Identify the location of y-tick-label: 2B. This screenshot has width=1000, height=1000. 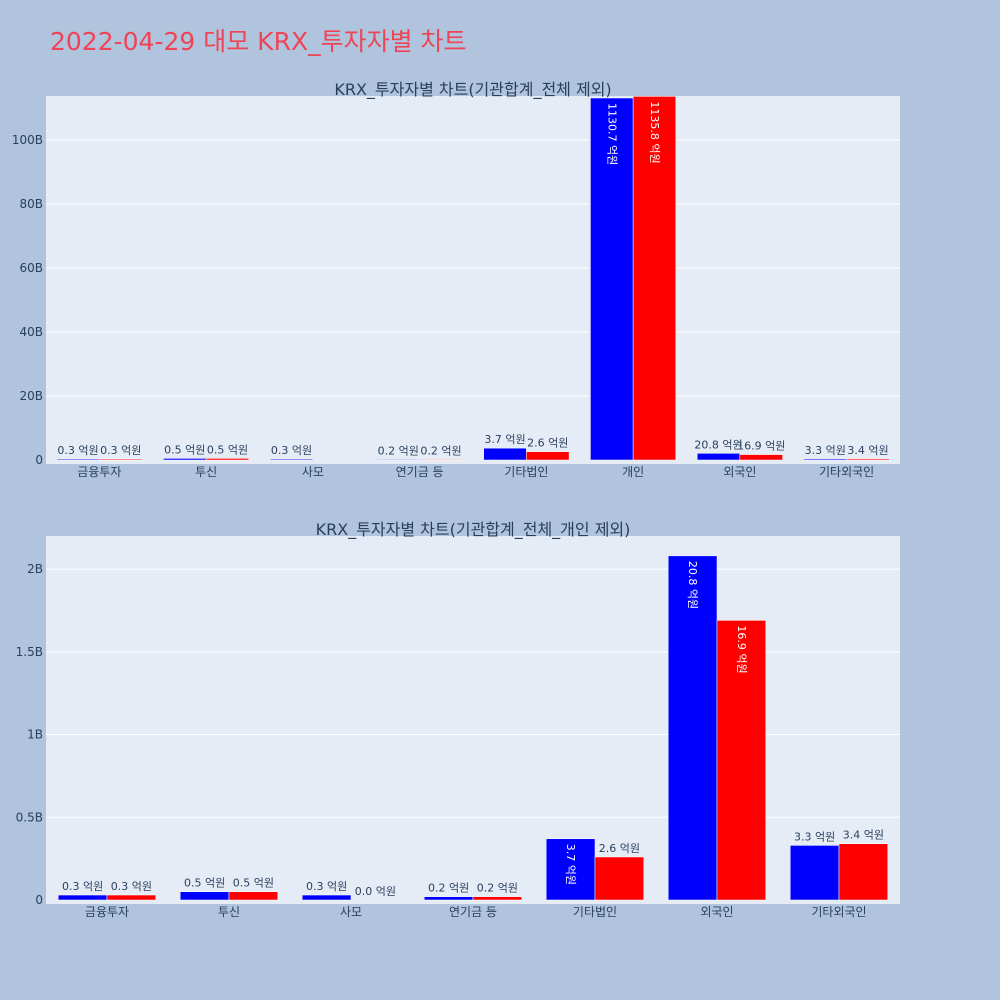
(35, 569).